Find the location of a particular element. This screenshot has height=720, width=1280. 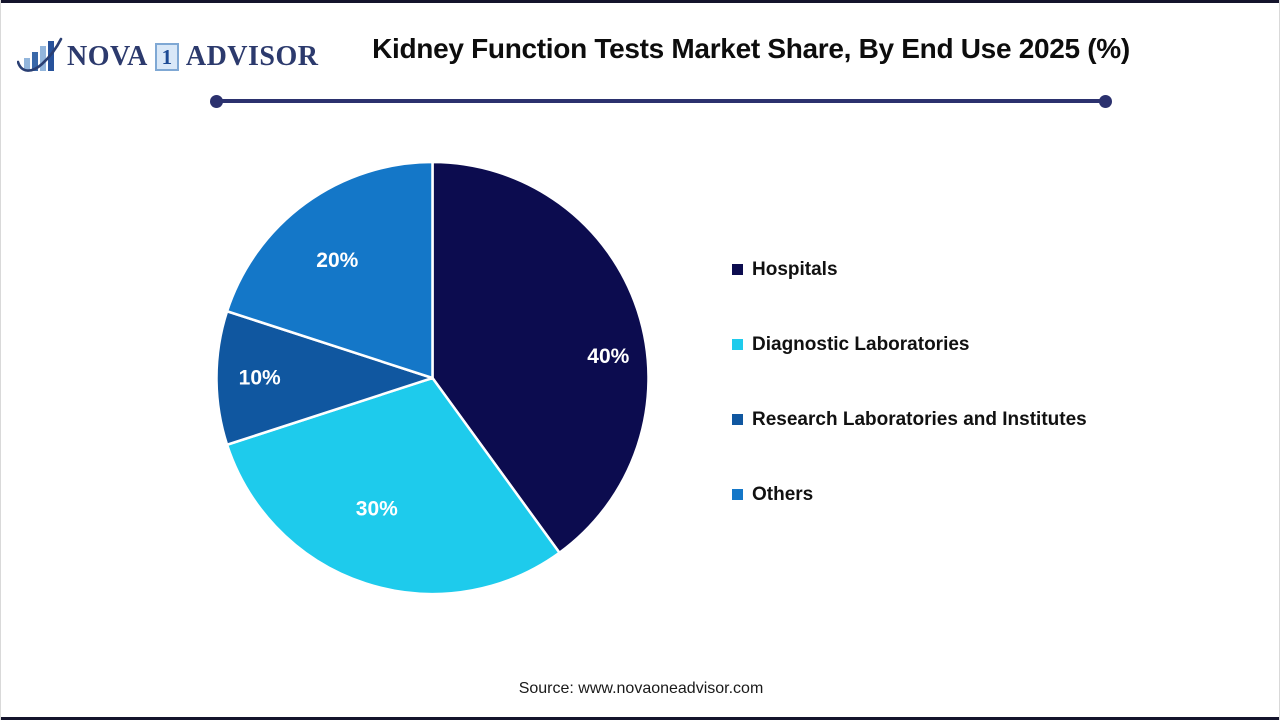

pie-slice-label: 40% is located at coordinates (608, 356).